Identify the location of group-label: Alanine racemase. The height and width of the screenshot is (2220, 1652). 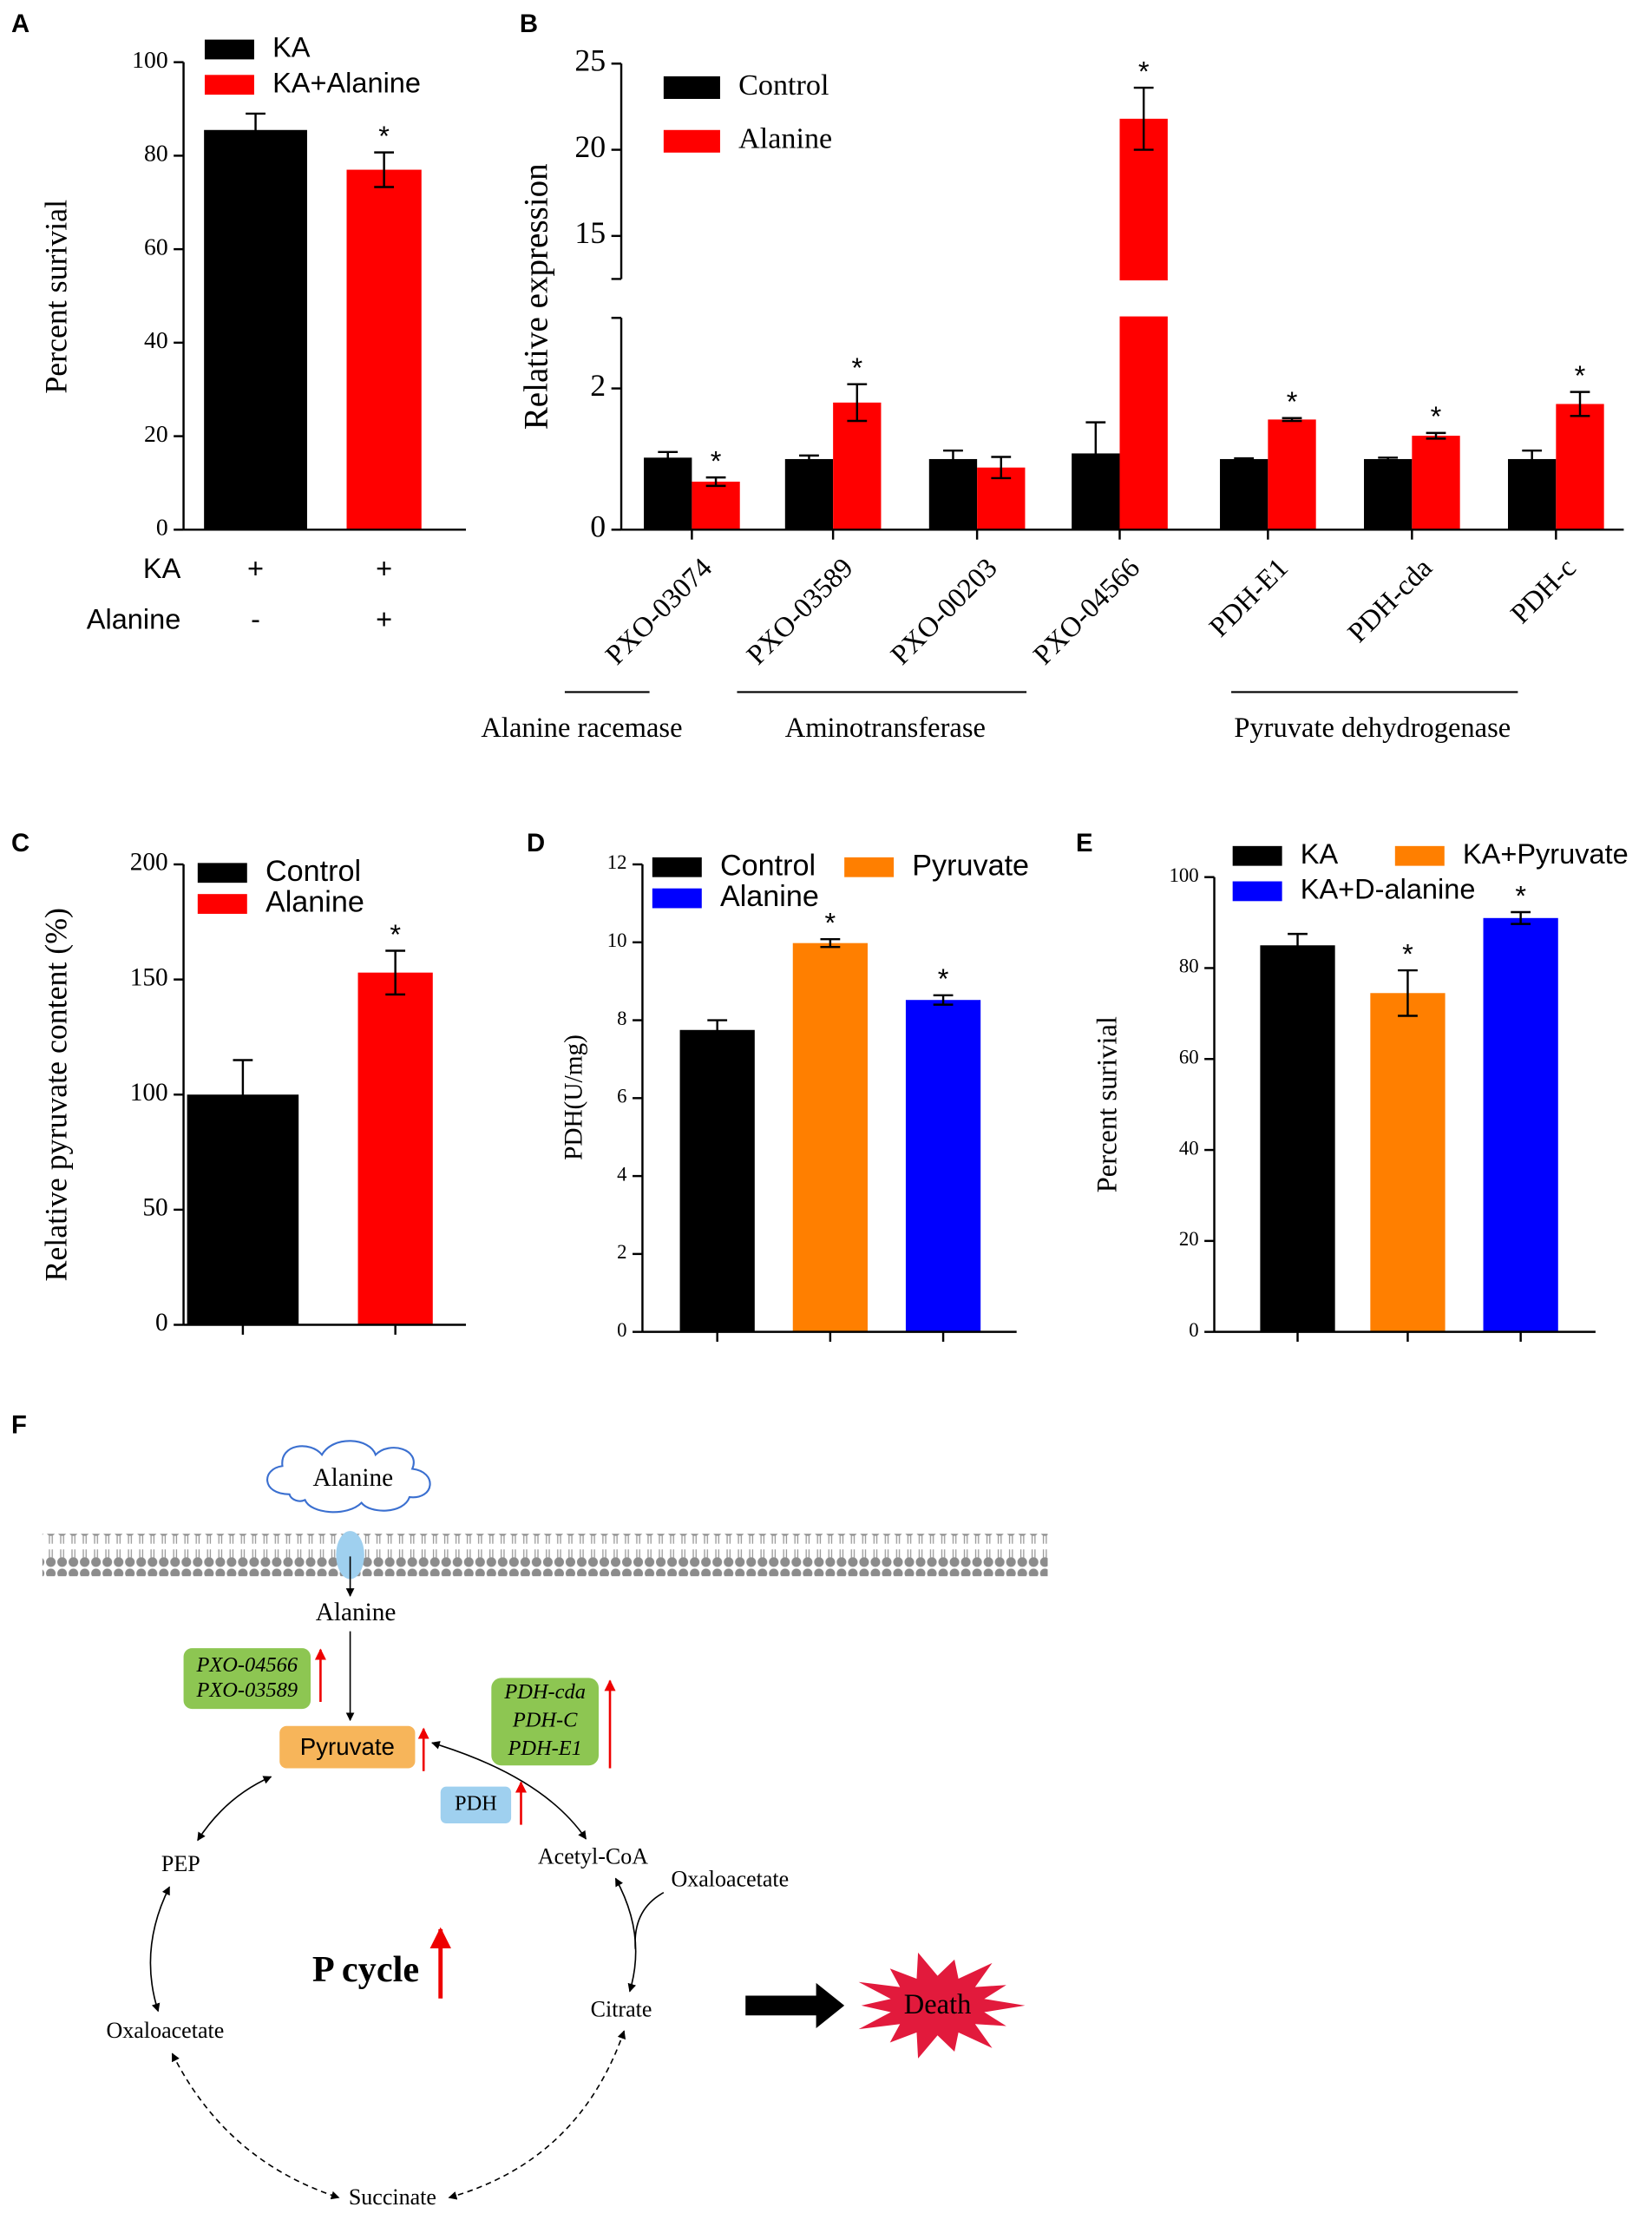
(581, 728).